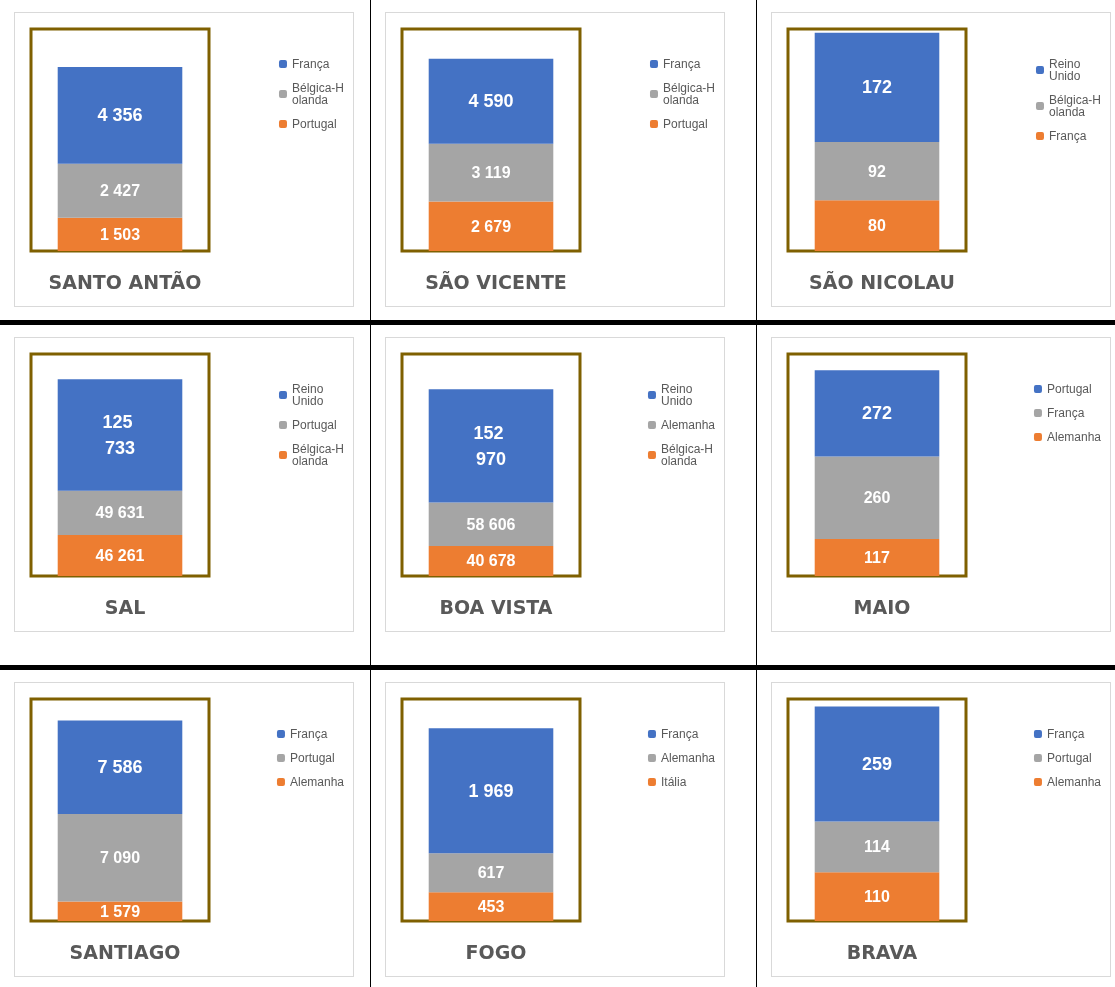 The image size is (1115, 987). Describe the element at coordinates (491, 445) in the screenshot. I see `data-label: 152 970` at that location.